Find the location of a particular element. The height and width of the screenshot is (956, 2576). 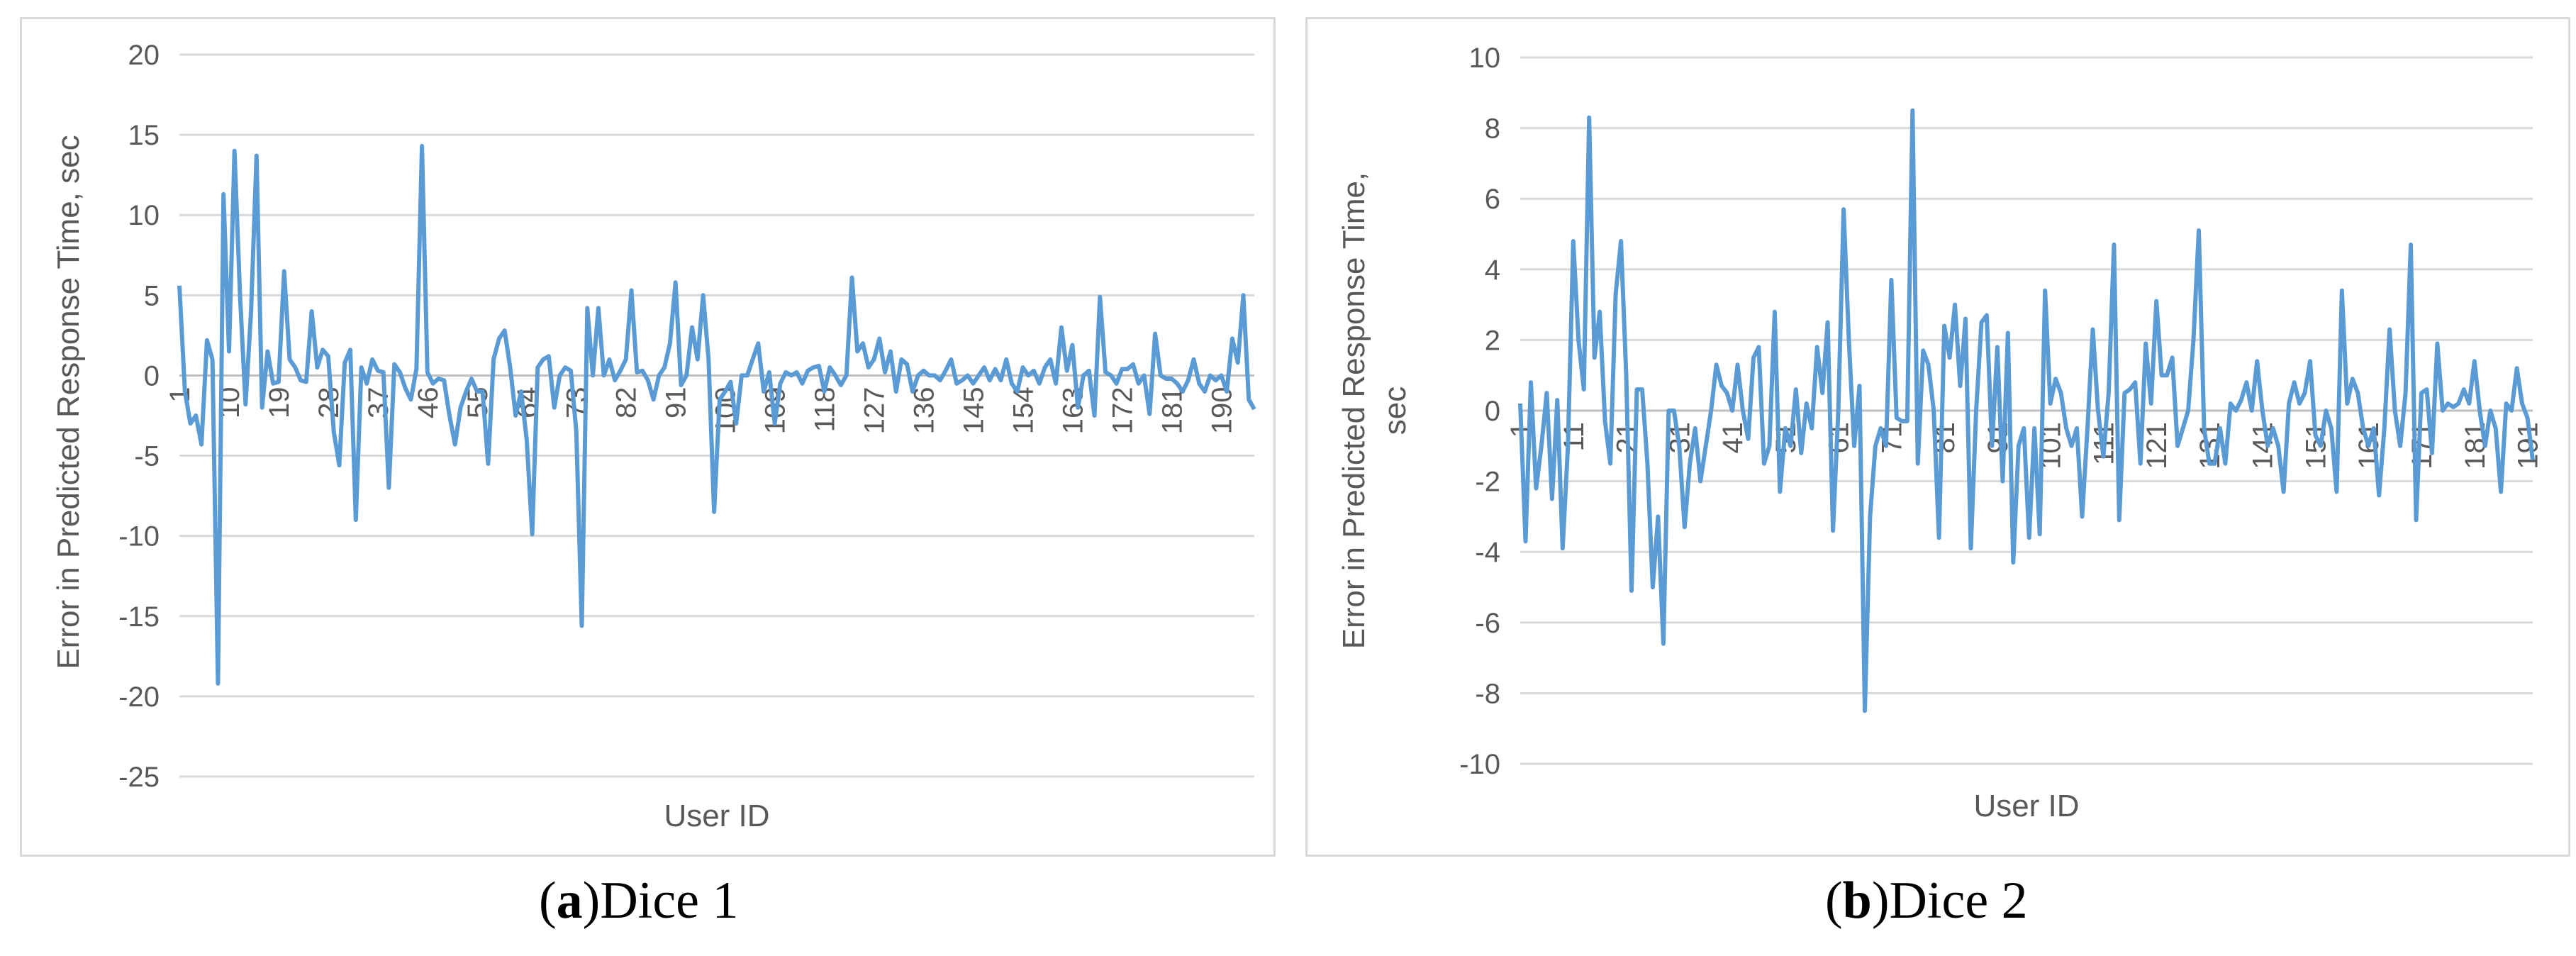

y-tick-label: -15 is located at coordinates (139, 617).